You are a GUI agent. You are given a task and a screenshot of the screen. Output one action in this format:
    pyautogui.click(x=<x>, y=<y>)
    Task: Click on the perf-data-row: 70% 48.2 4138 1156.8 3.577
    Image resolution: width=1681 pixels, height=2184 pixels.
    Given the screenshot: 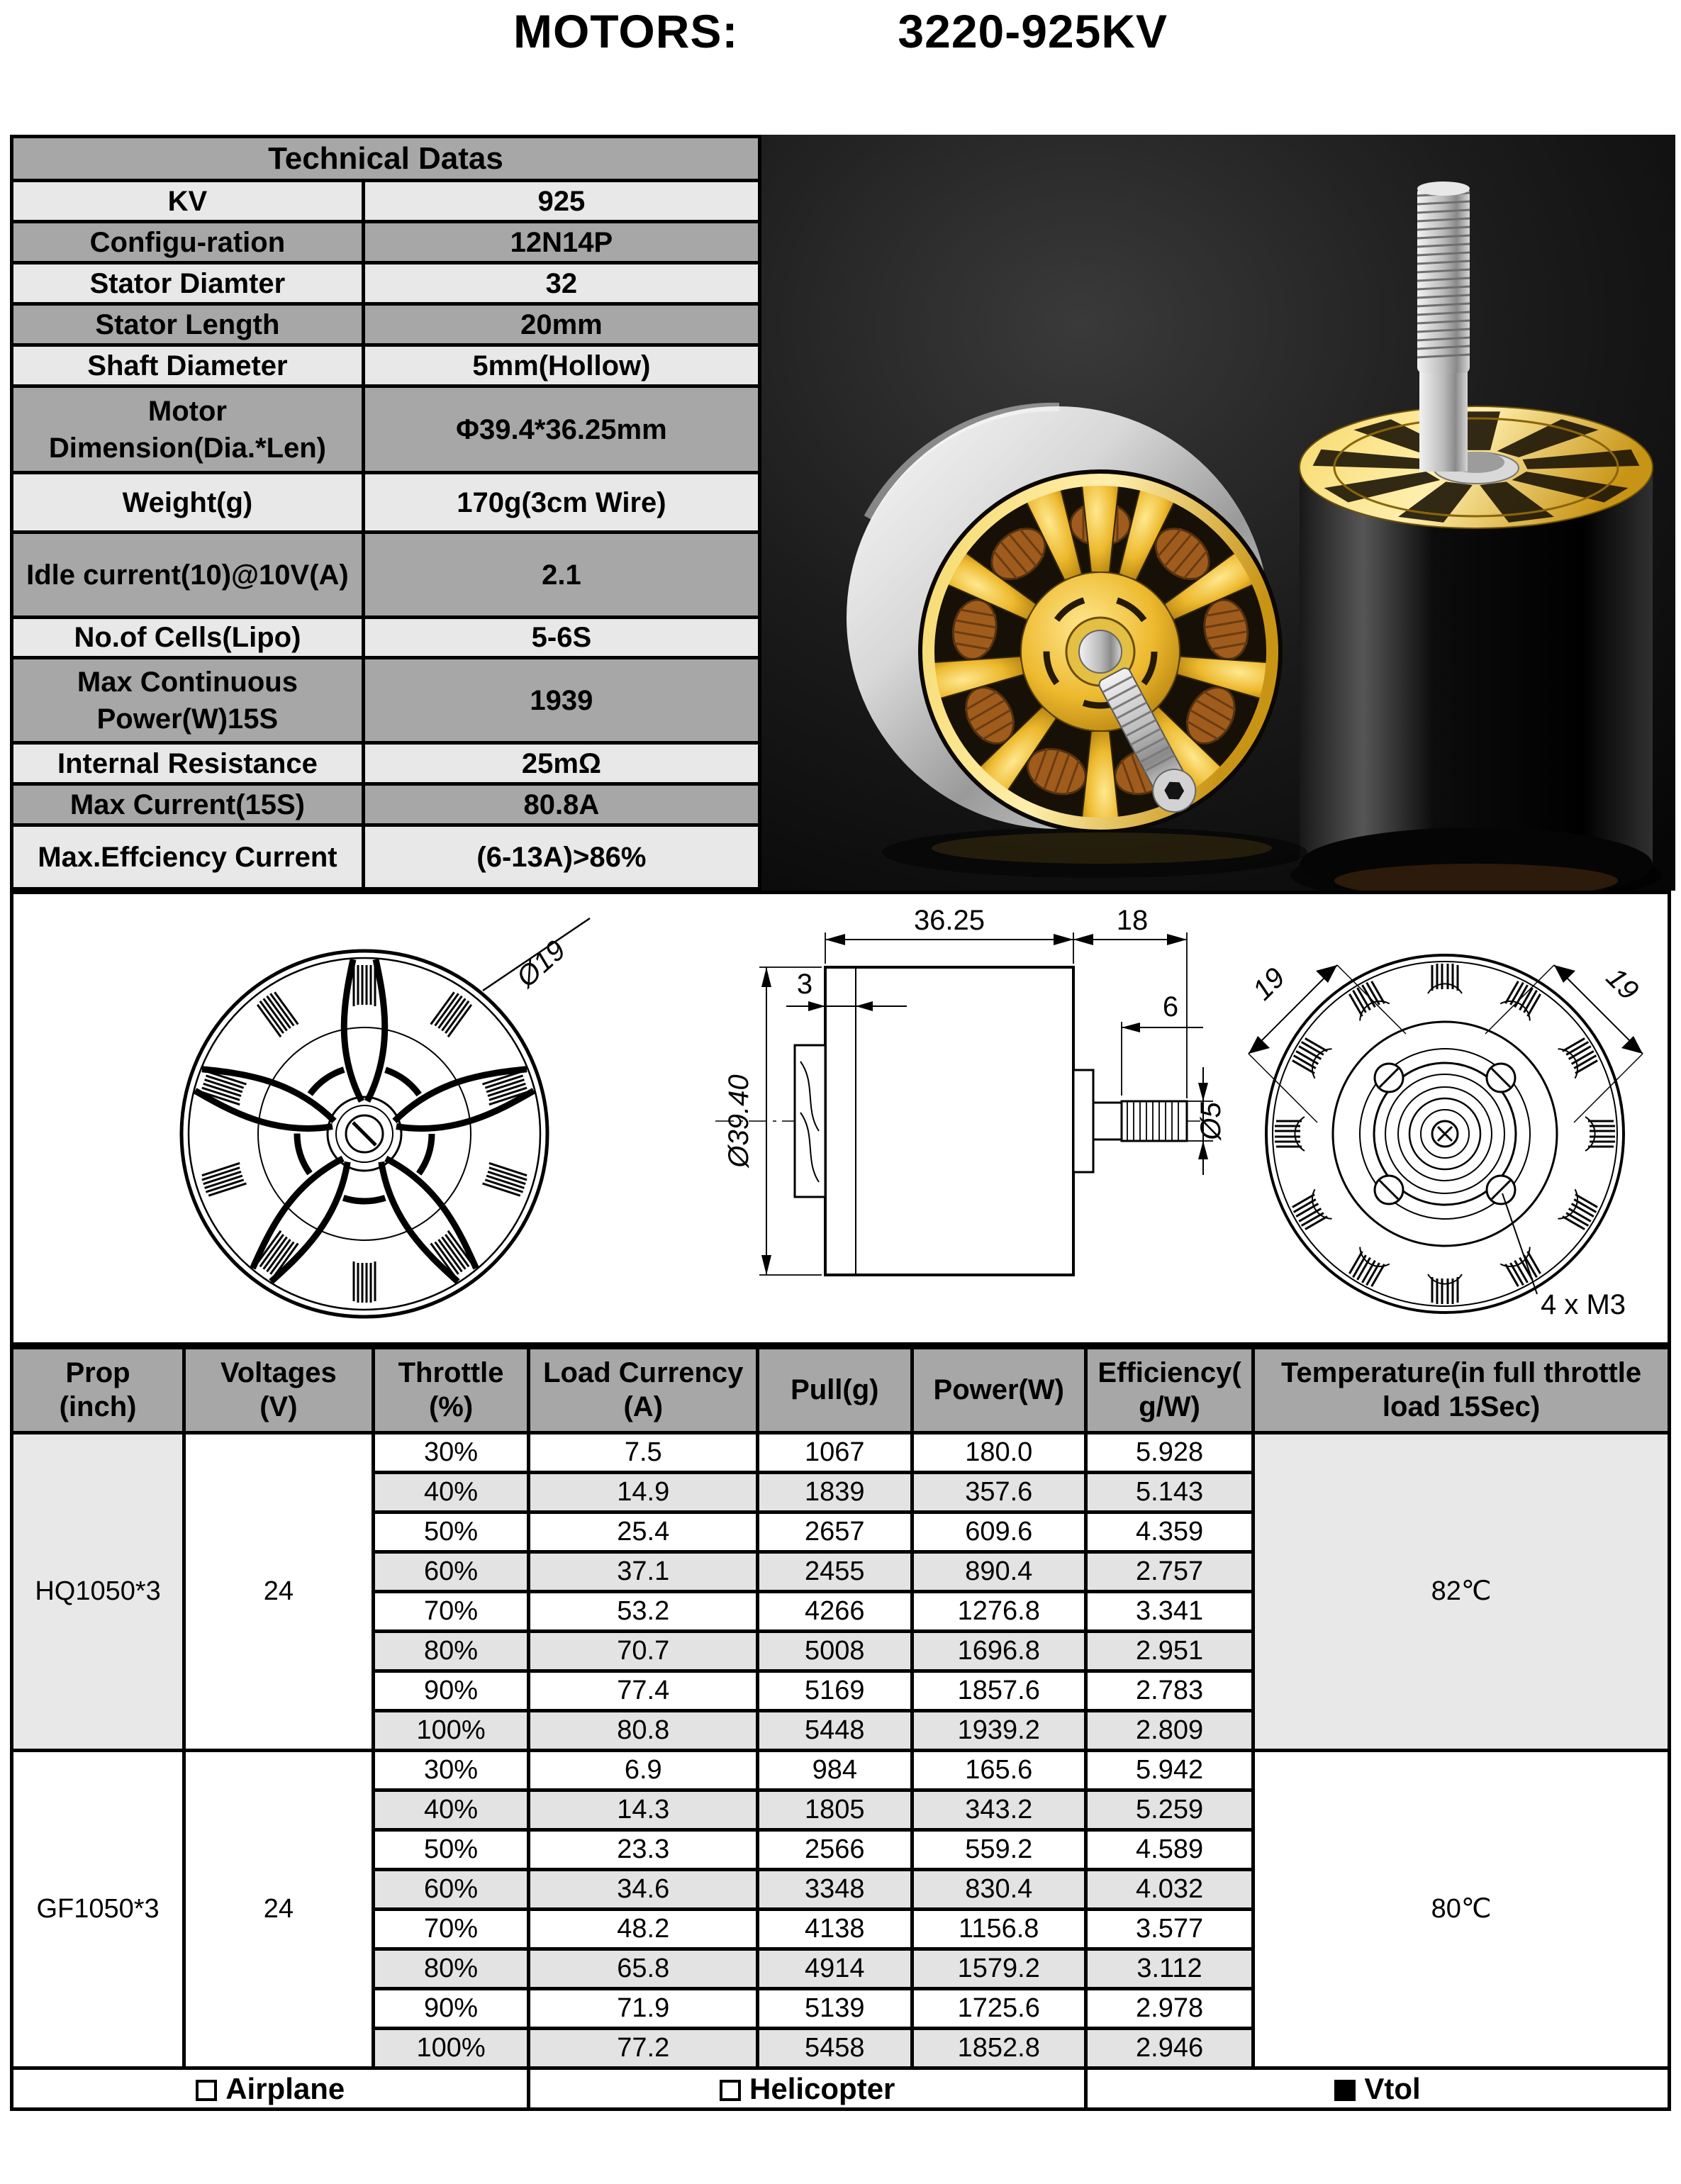 What is the action you would take?
    pyautogui.click(x=841, y=1929)
    